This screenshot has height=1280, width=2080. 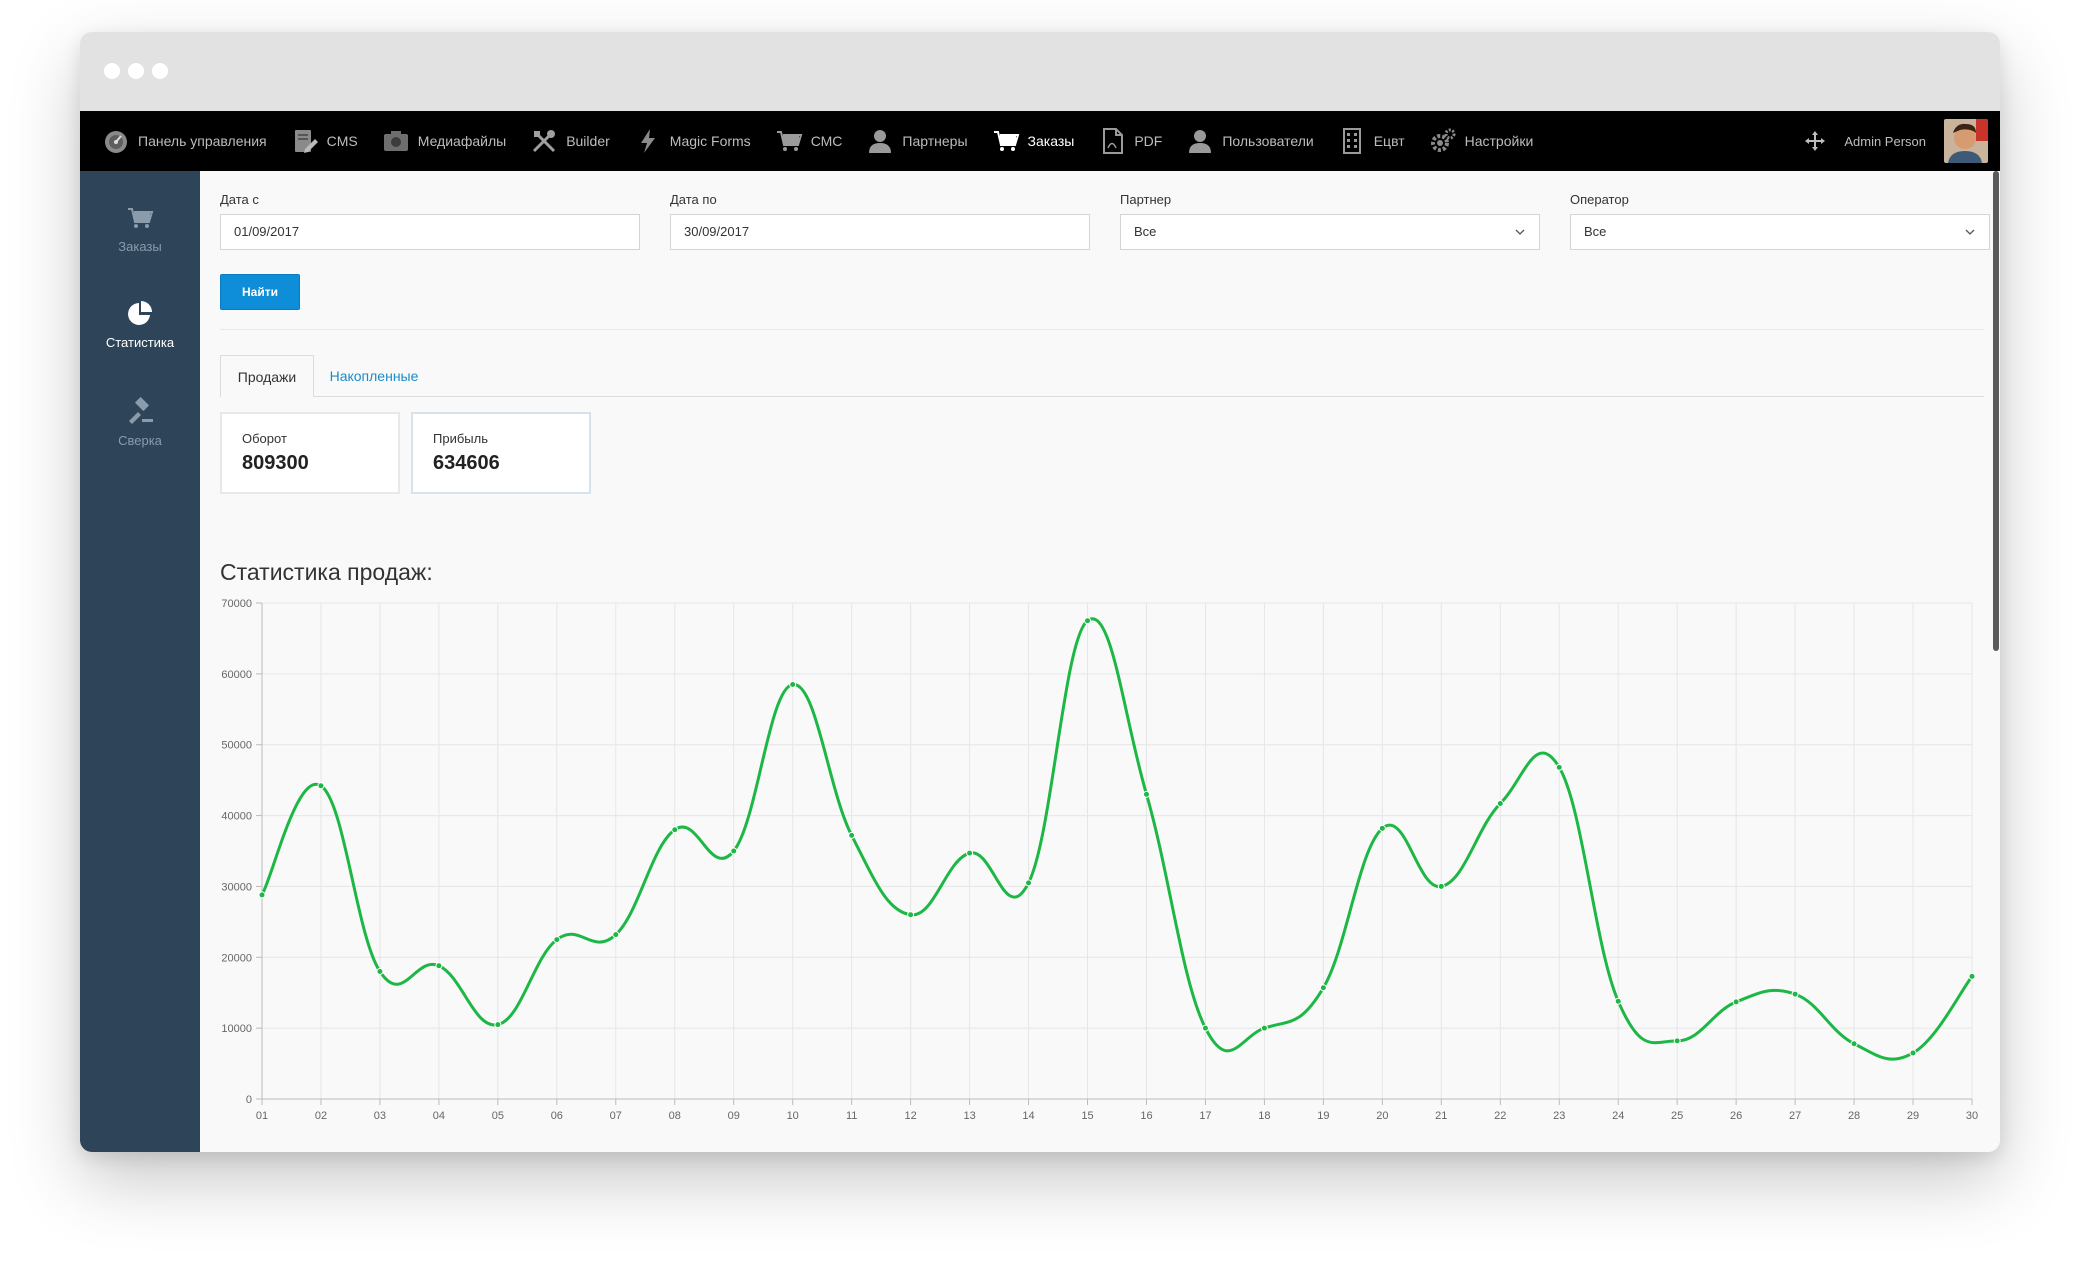 I want to click on x-tick-label: 20, so click(x=1382, y=1116).